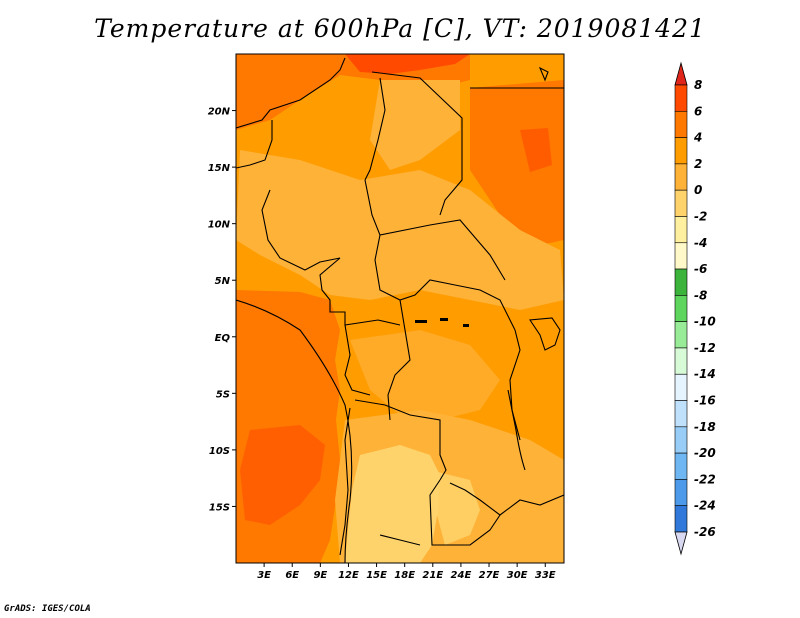 The image size is (800, 618). Describe the element at coordinates (219, 112) in the screenshot. I see `y-tick-label: 20N` at that location.